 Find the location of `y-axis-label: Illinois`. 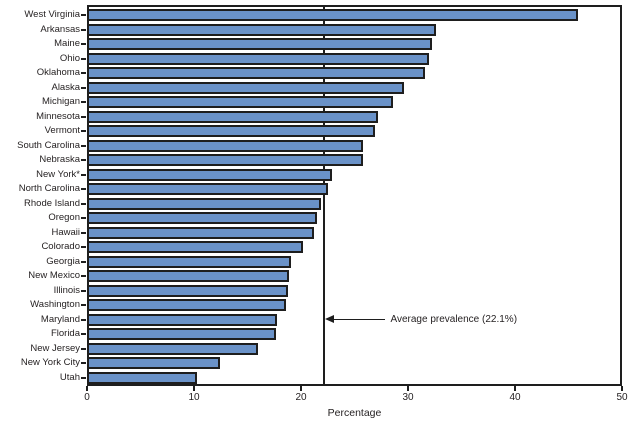

y-axis-label: Illinois is located at coordinates (66, 290).